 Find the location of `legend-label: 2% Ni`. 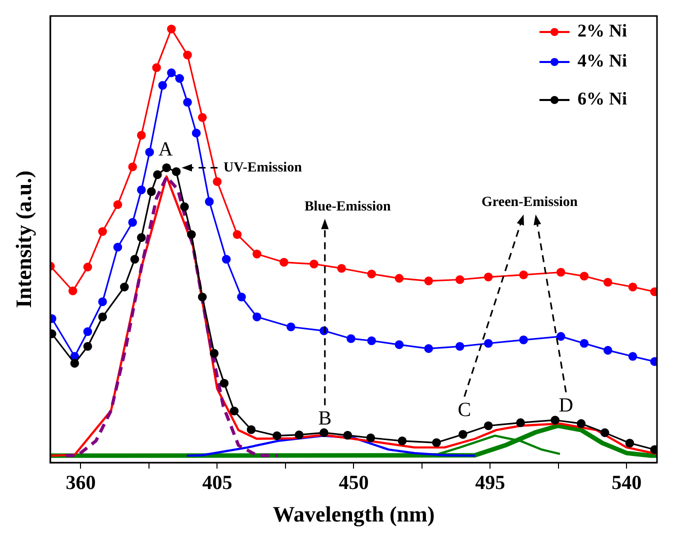

legend-label: 2% Ni is located at coordinates (602, 30).